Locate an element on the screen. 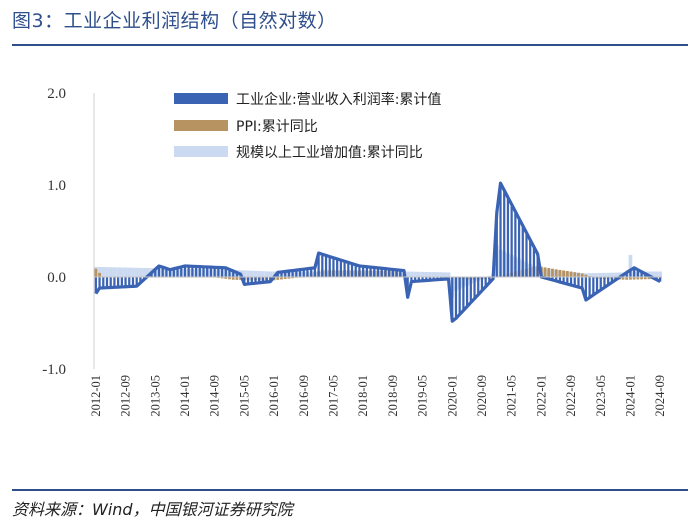 The height and width of the screenshot is (529, 700). legend-label-industrial: 规模以上工业增加值:累计同比 is located at coordinates (329, 153).